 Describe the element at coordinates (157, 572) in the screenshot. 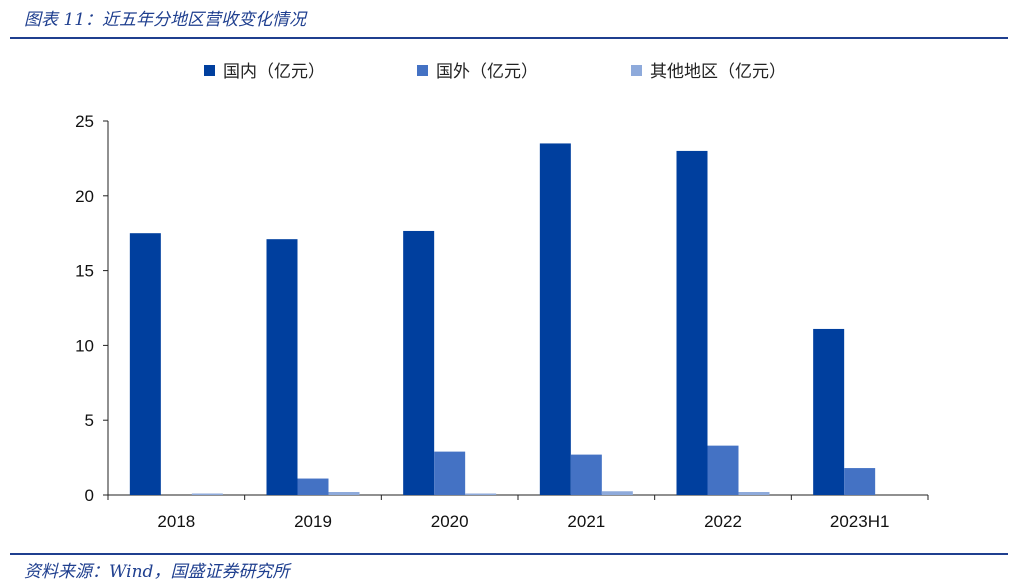

I see `source-note: 资料来源：Wind，国盛证券研究所` at that location.